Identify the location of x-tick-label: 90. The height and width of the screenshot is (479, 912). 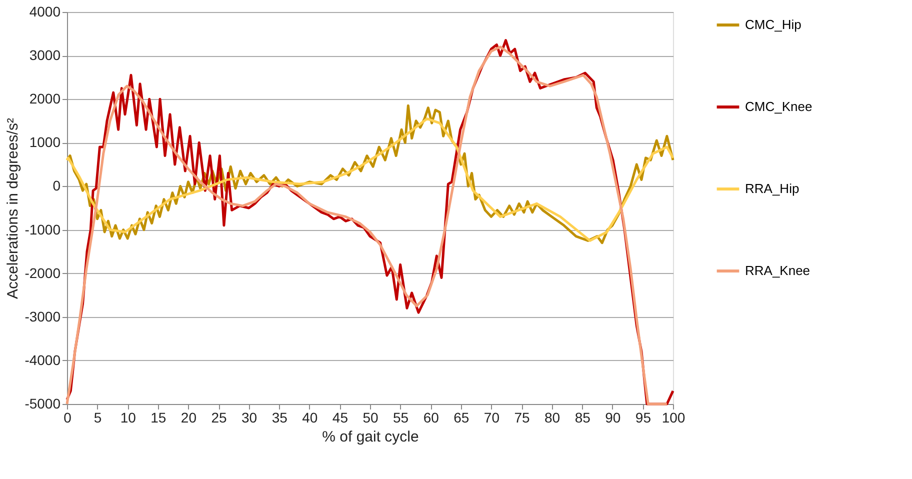
(613, 418).